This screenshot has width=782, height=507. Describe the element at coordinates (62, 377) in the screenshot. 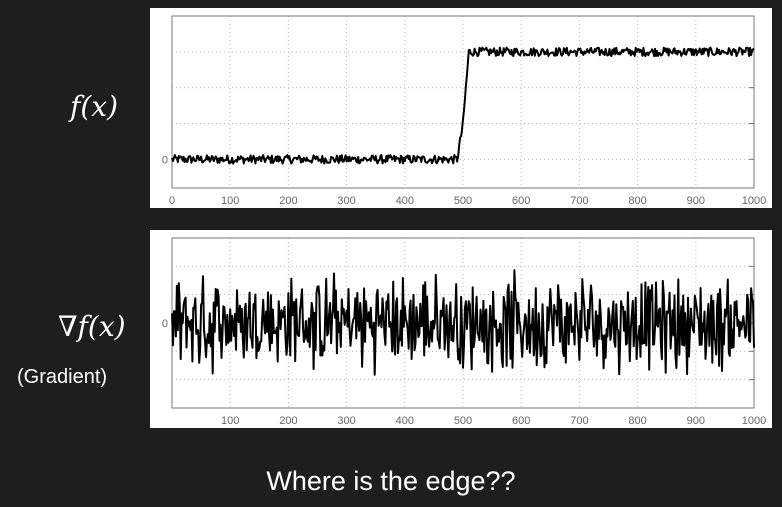

I see `gradient-label: (Gradient)` at that location.